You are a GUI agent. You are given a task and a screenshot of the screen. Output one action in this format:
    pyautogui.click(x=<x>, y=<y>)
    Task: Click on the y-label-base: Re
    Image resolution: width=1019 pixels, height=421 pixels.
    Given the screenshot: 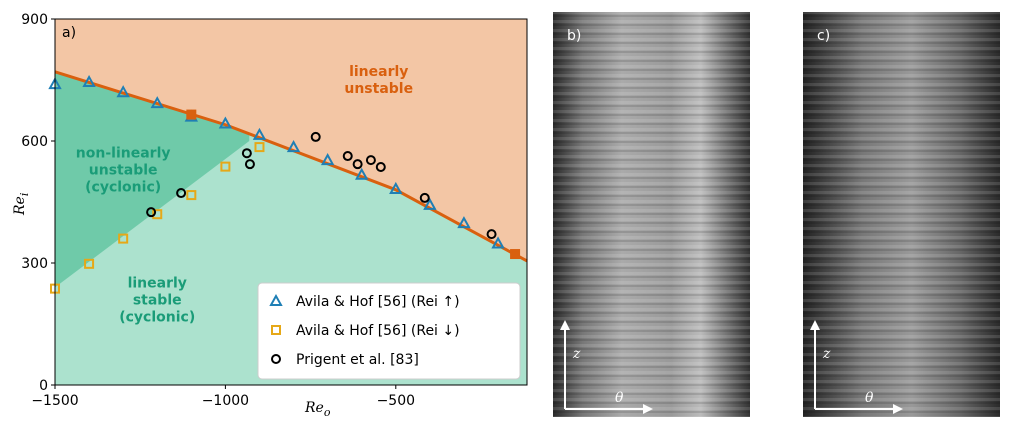 What is the action you would take?
    pyautogui.click(x=20, y=206)
    